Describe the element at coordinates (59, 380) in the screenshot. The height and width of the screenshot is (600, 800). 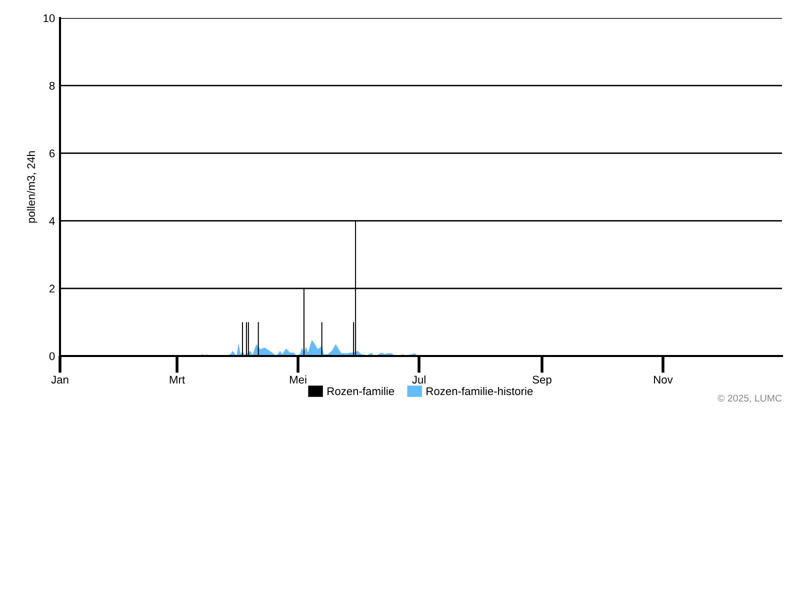
I see `x-tick-label: Jan` at that location.